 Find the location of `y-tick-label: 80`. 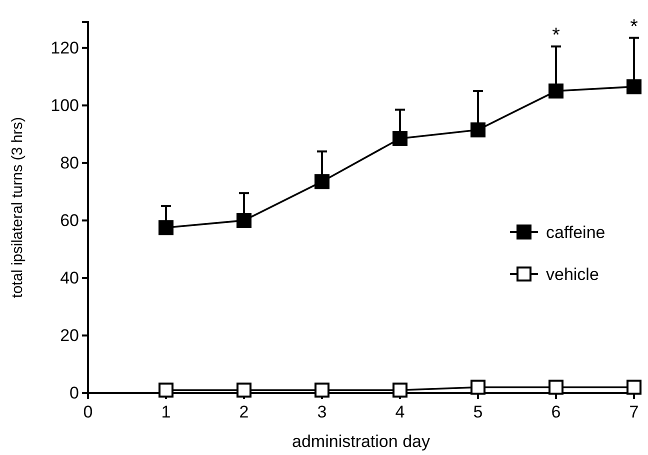

y-tick-label: 80 is located at coordinates (69, 162).